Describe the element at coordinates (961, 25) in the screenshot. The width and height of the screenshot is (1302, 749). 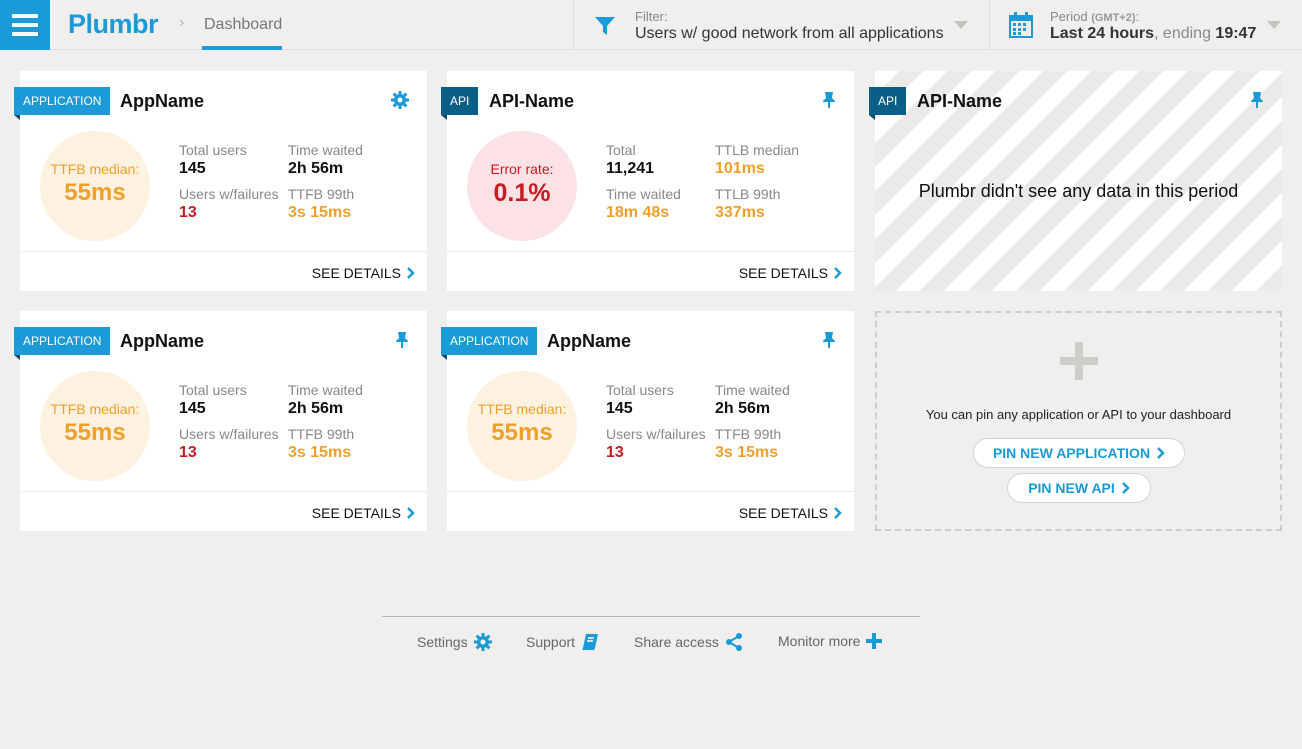
I see `filter-chevron-down-icon` at that location.